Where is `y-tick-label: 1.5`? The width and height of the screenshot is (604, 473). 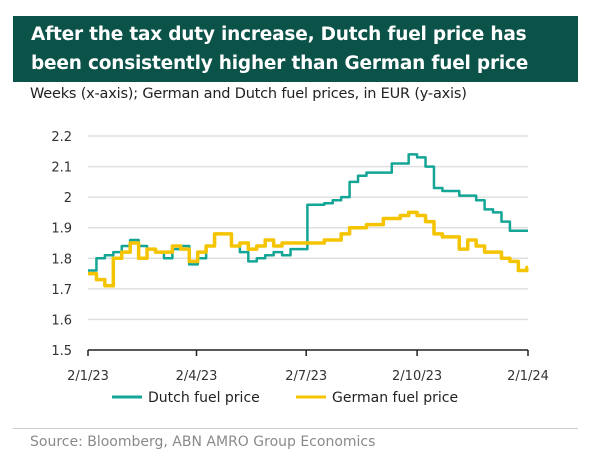
y-tick-label: 1.5 is located at coordinates (61, 351).